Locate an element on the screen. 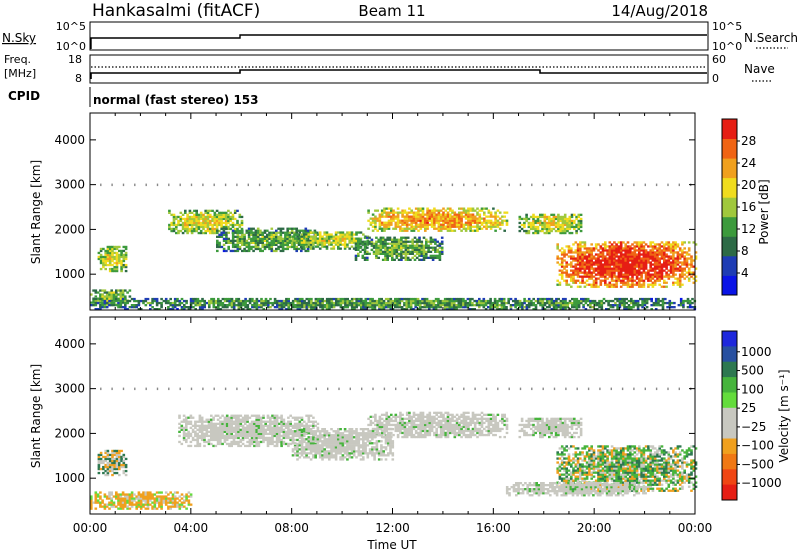 This screenshot has height=554, width=800. power-dotted-line is located at coordinates (396, 185).